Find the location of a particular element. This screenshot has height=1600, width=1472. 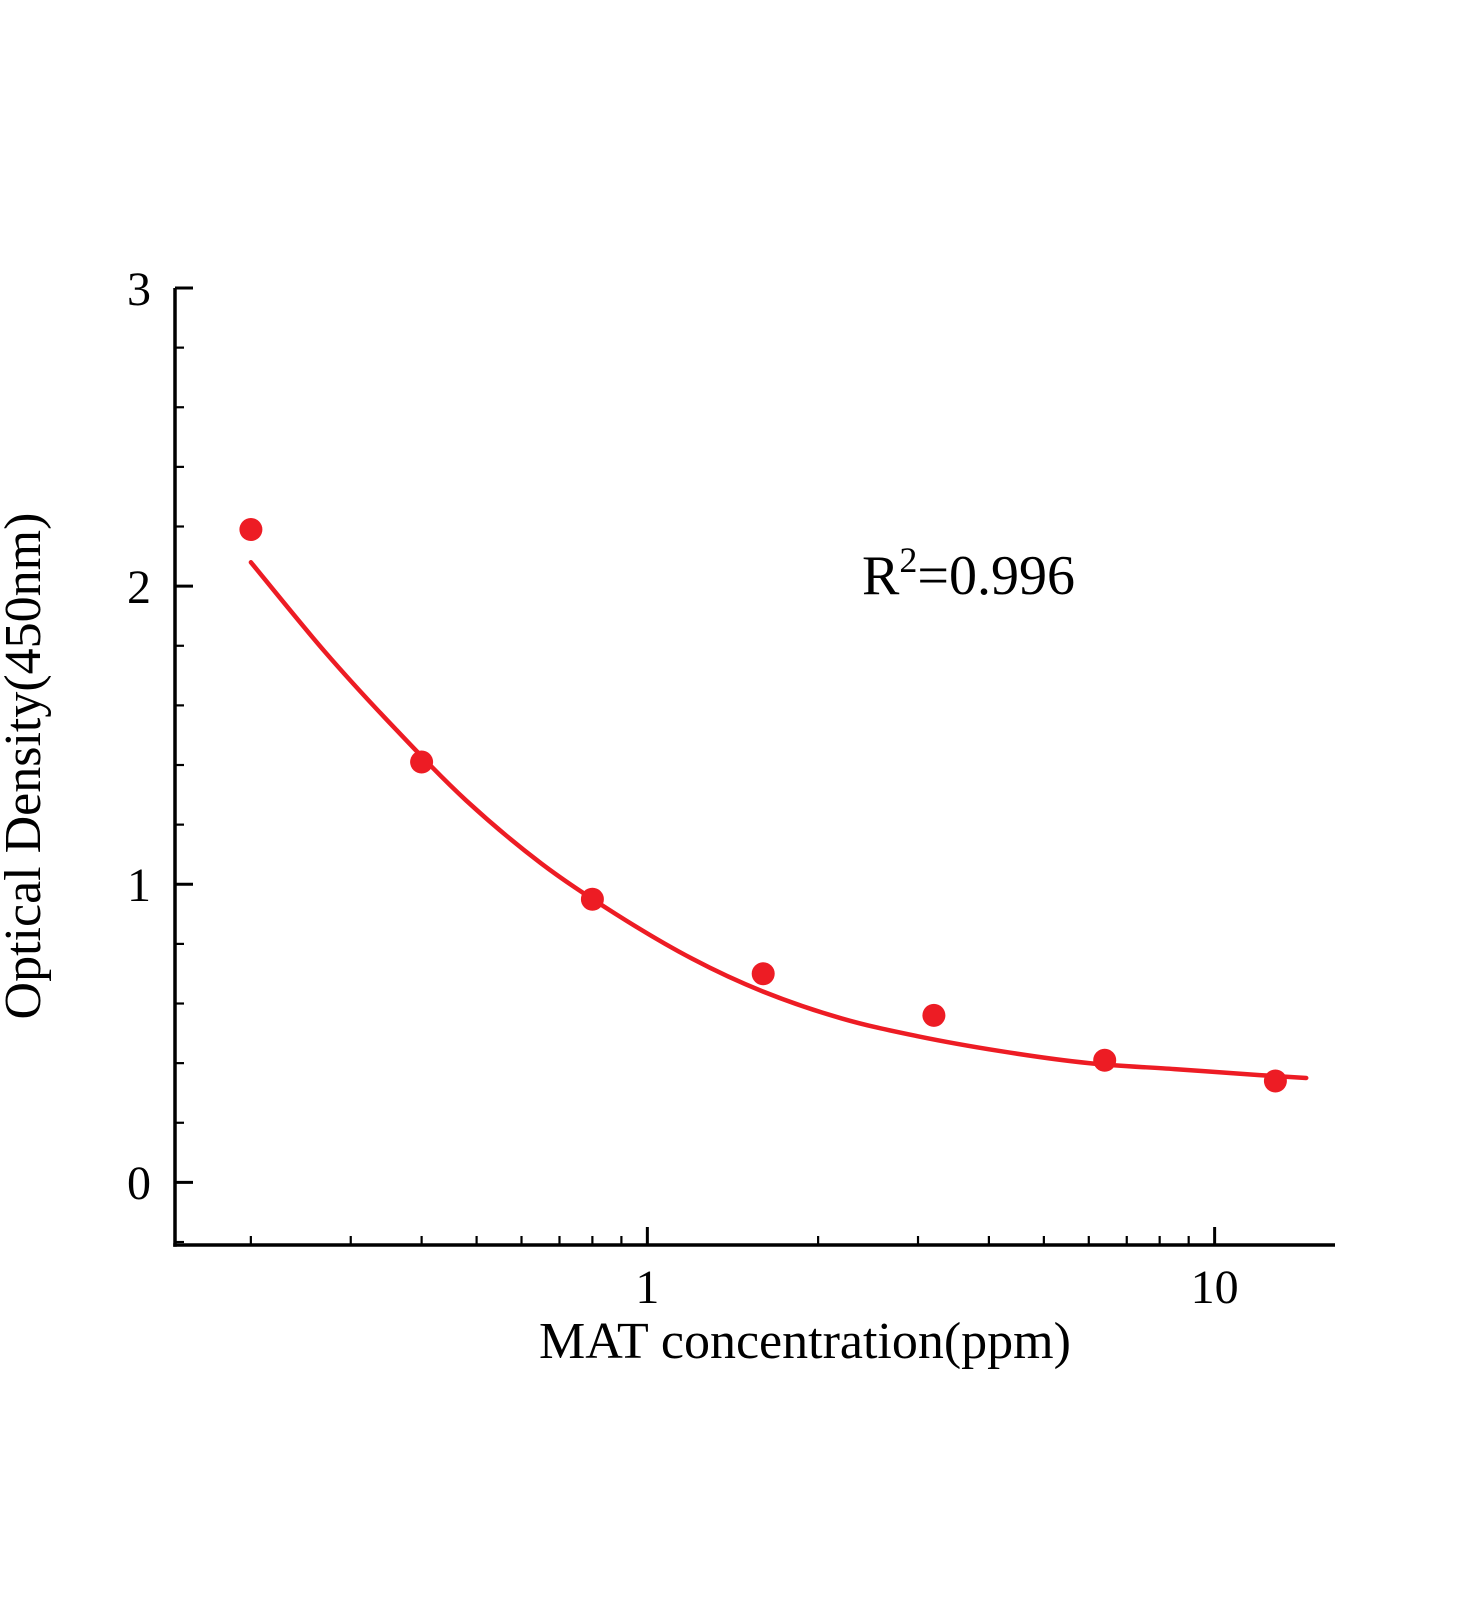

x-axis-title: MAT concentration(ppm) is located at coordinates (805, 1341).